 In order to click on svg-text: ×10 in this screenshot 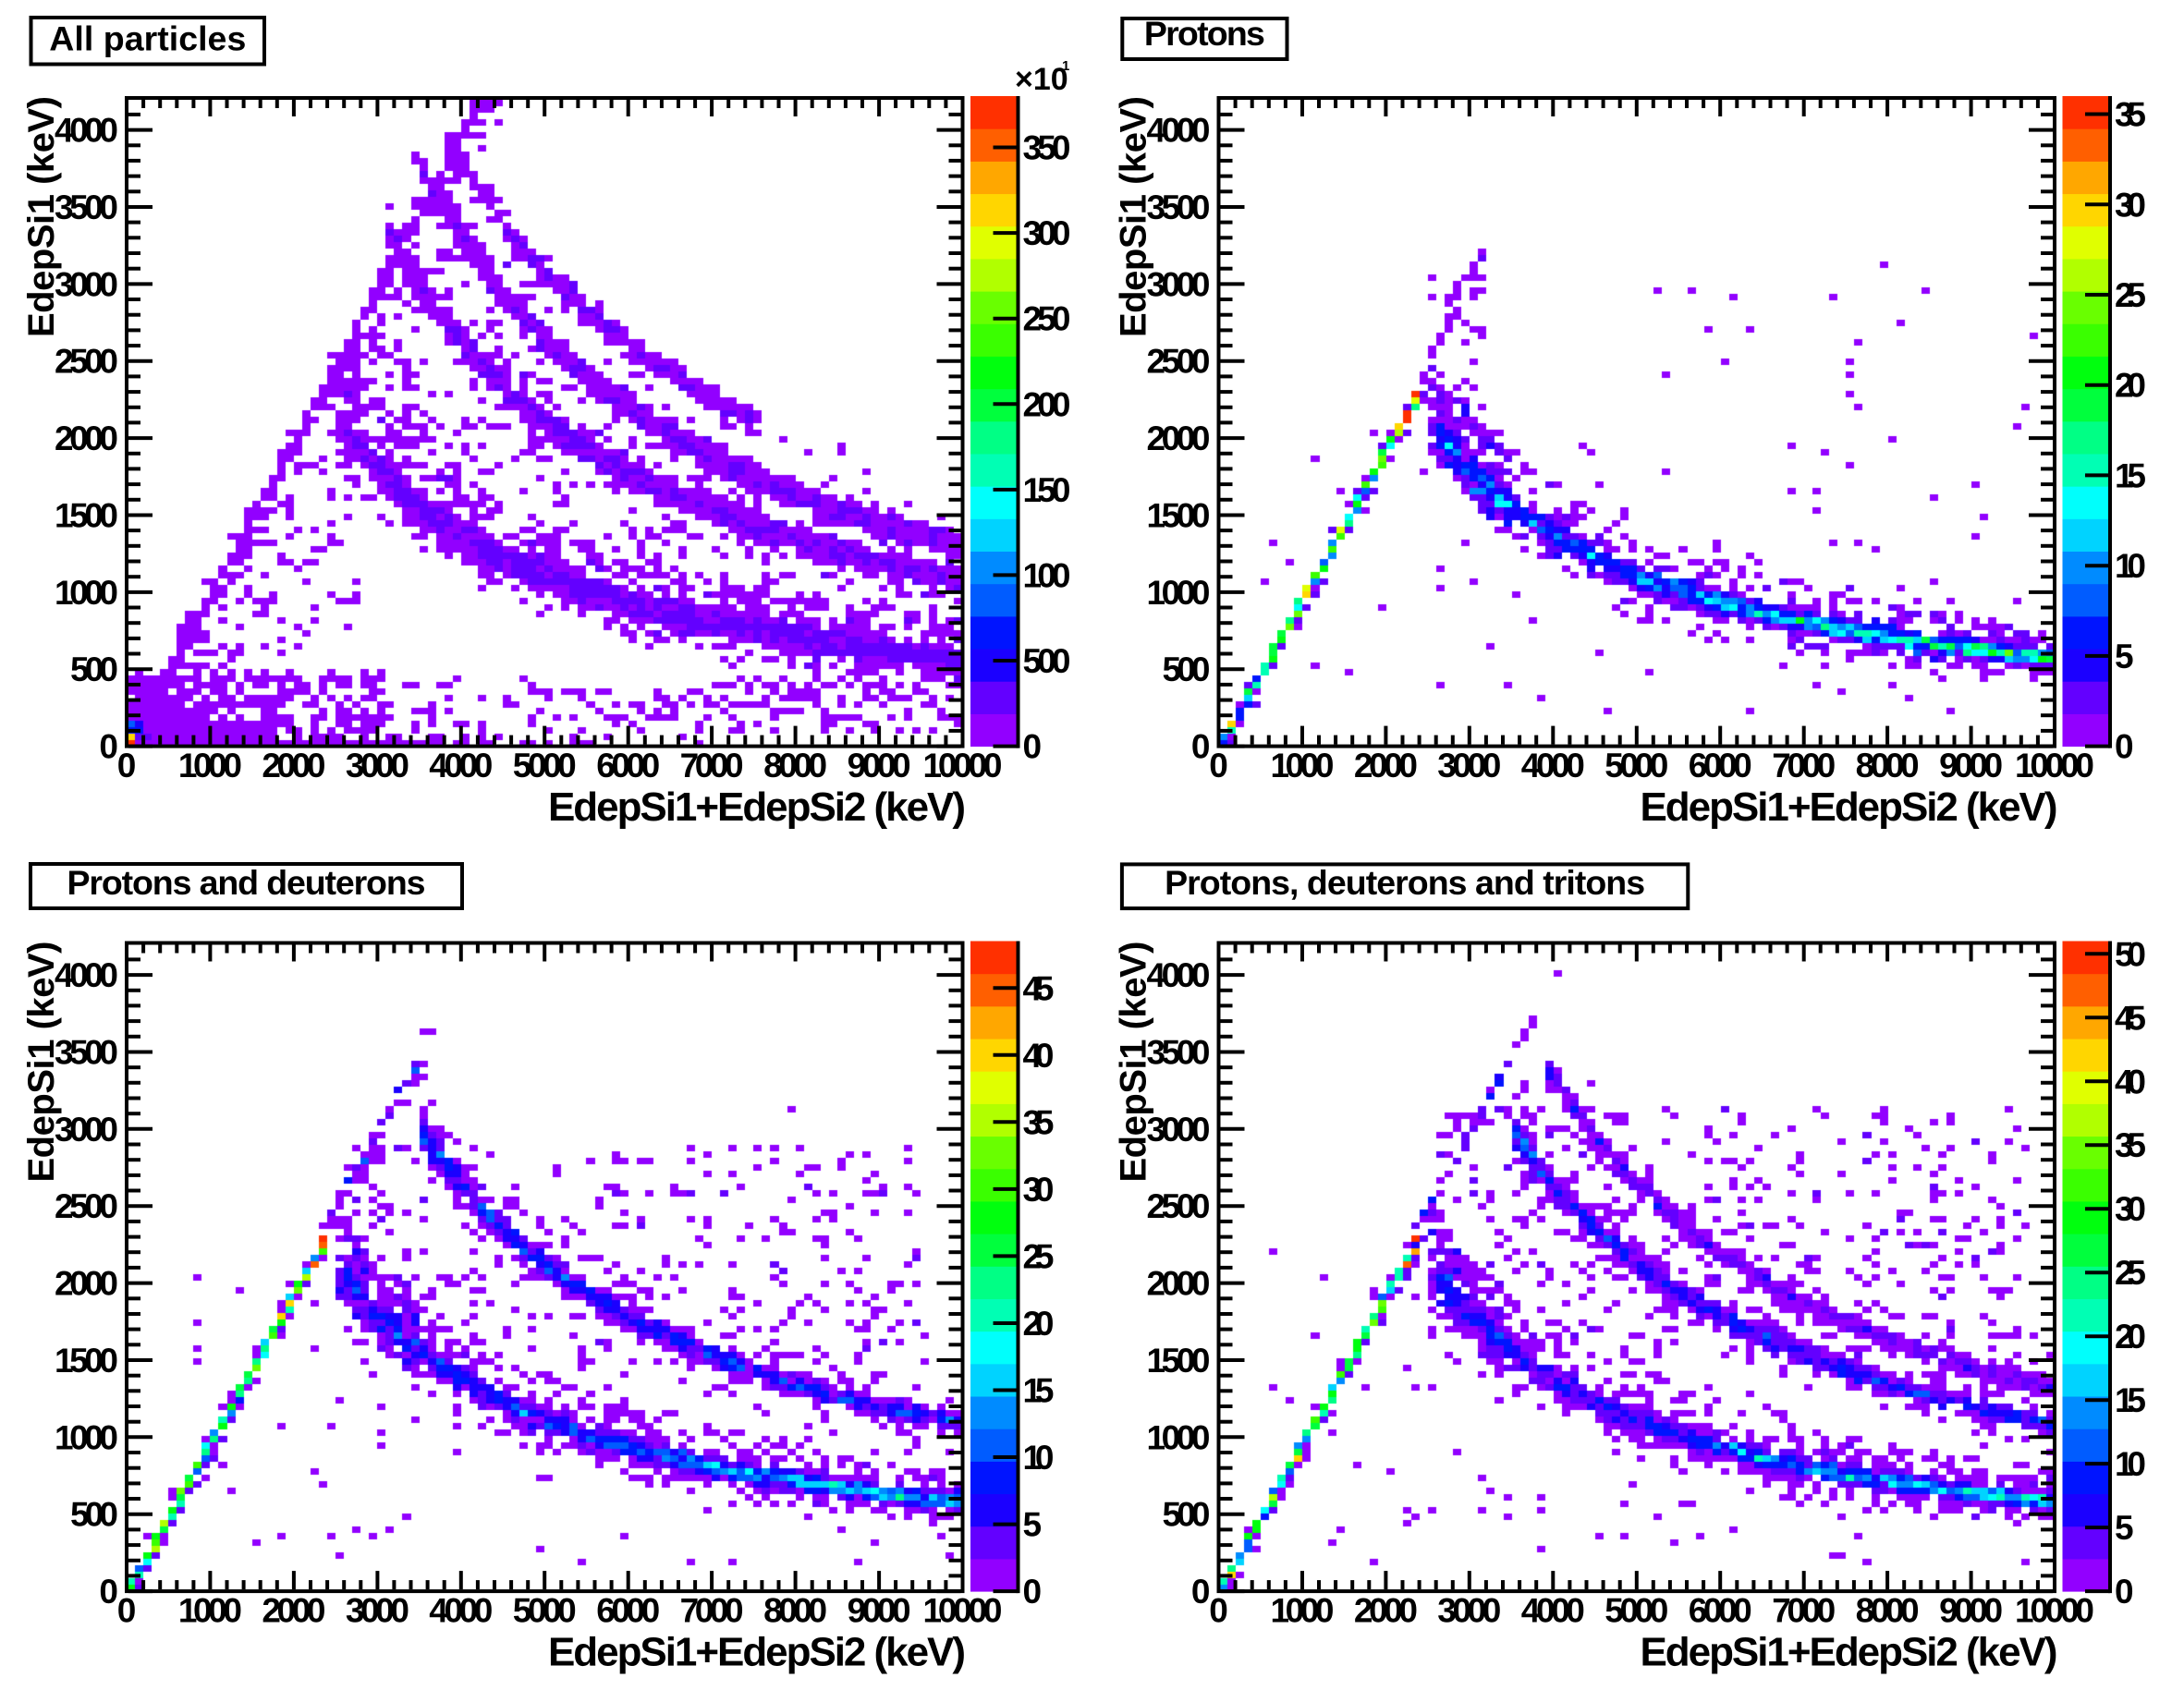, I will do `click(1041, 80)`.